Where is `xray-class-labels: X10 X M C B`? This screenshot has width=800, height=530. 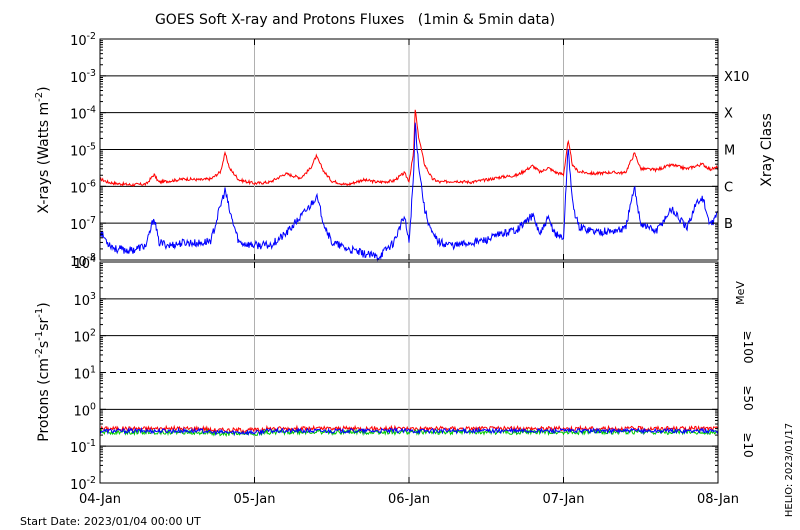 xray-class-labels: X10 X M C B is located at coordinates (736, 151).